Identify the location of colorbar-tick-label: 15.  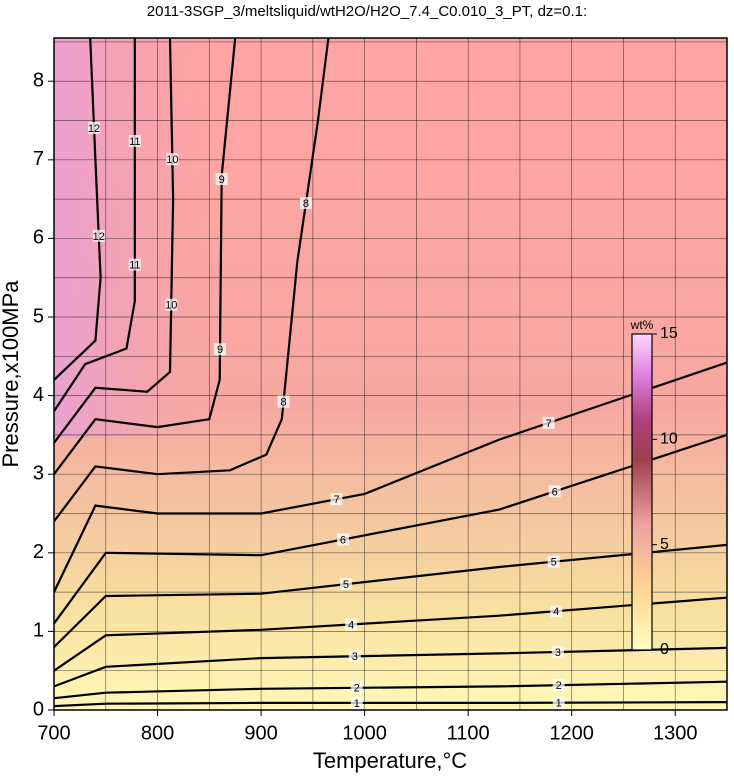
(669, 333).